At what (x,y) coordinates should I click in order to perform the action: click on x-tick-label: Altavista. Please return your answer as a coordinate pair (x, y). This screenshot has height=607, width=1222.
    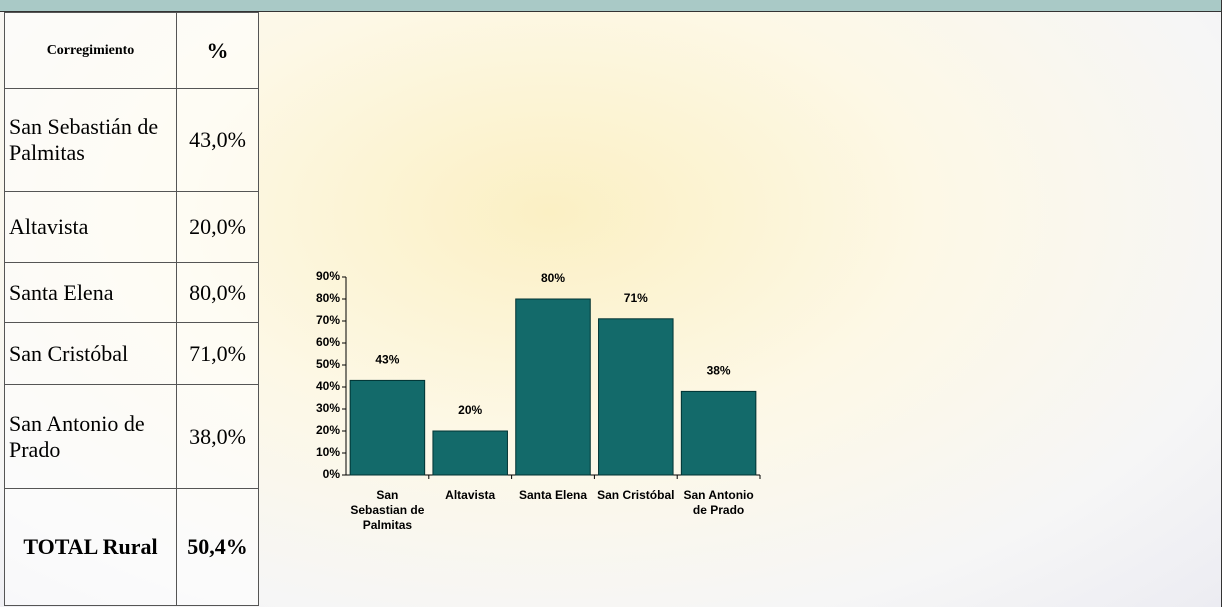
    Looking at the image, I should click on (470, 495).